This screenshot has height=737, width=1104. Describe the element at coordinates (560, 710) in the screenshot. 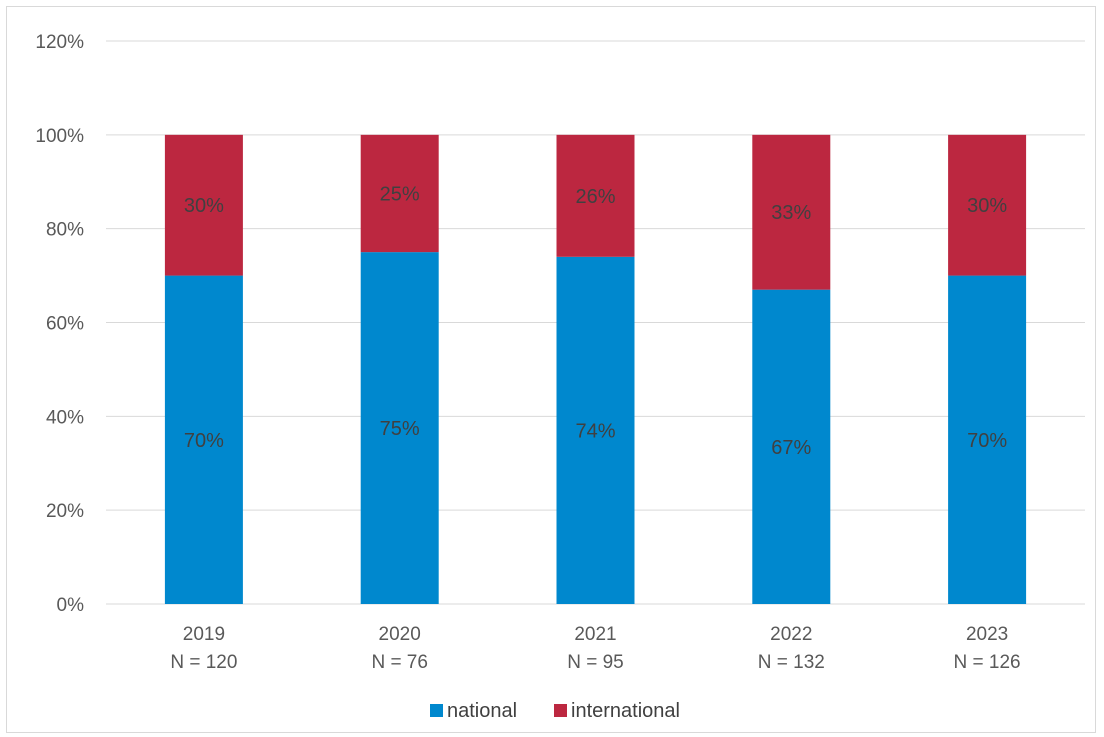

I see `legend-swatch-international` at that location.